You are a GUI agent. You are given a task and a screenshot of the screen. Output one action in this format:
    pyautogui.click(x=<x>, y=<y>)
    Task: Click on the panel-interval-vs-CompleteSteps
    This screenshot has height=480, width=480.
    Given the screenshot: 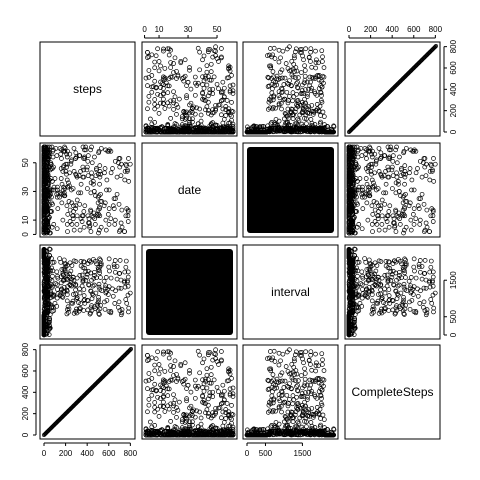 What is the action you would take?
    pyautogui.click(x=392, y=292)
    